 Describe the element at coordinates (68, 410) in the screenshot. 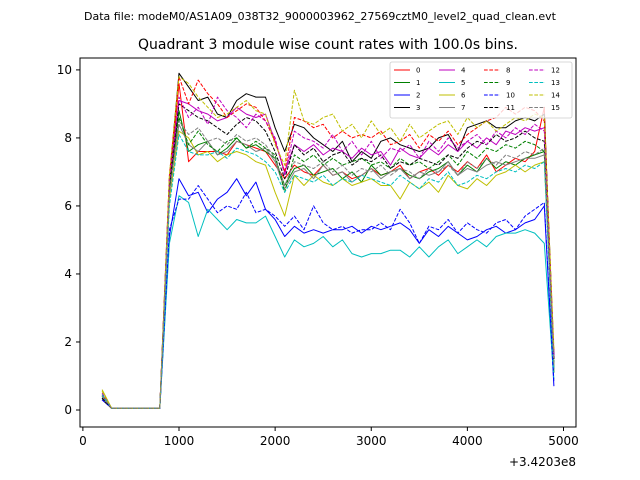

I see `y-tick-label: 0` at that location.